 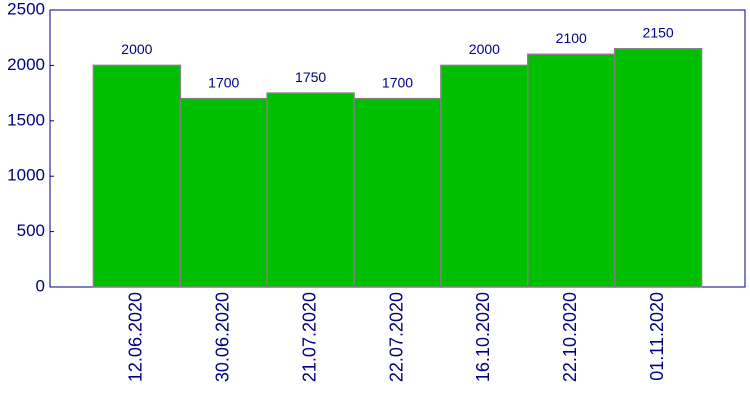 What do you see at coordinates (26, 119) in the screenshot?
I see `y-tick-label: 1500` at bounding box center [26, 119].